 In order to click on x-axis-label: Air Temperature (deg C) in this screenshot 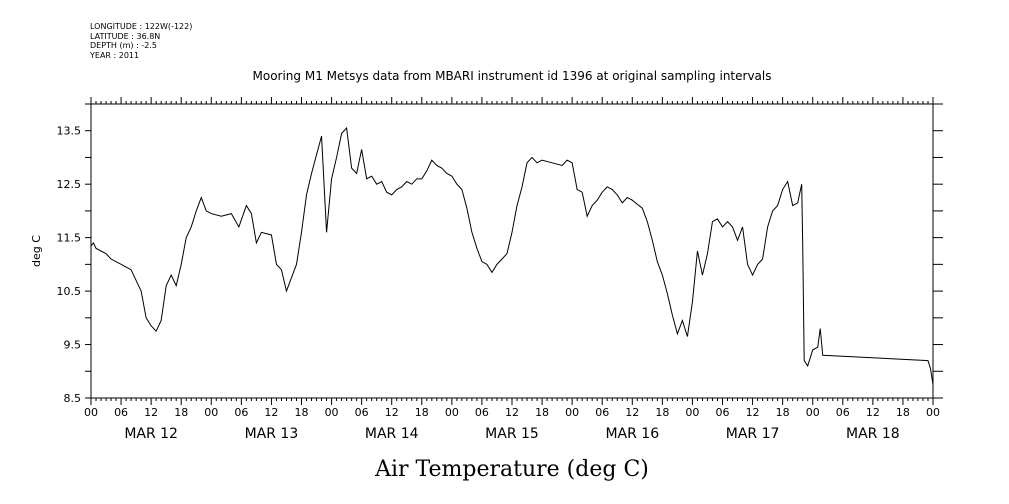, I will do `click(511, 469)`.